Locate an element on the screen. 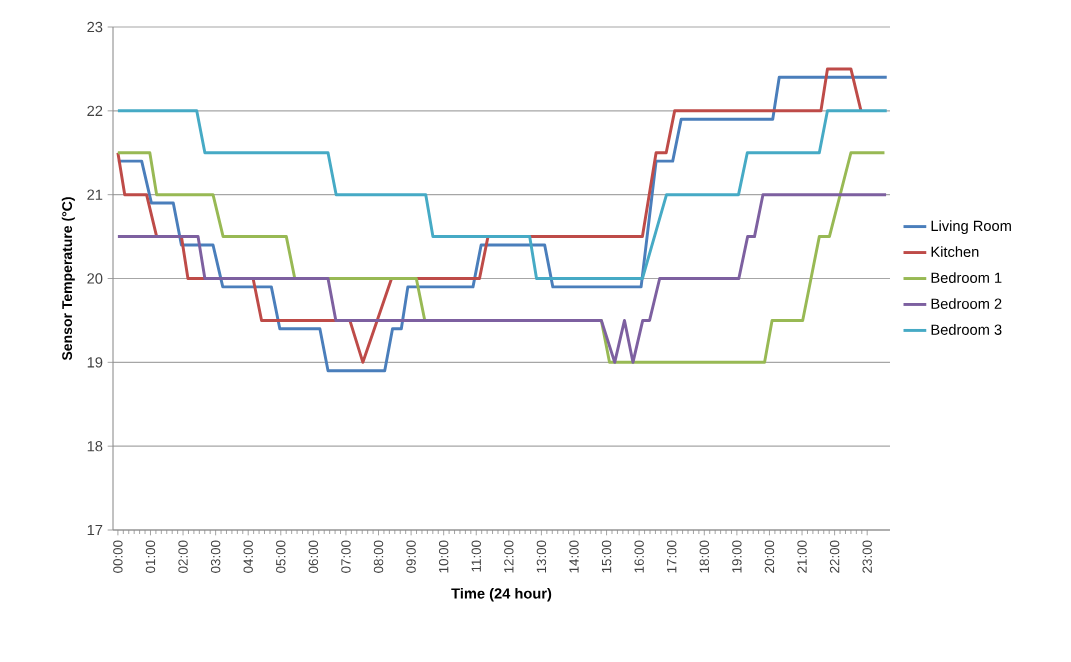 The height and width of the screenshot is (662, 1071). x-tick-label: 12:00 is located at coordinates (509, 556).